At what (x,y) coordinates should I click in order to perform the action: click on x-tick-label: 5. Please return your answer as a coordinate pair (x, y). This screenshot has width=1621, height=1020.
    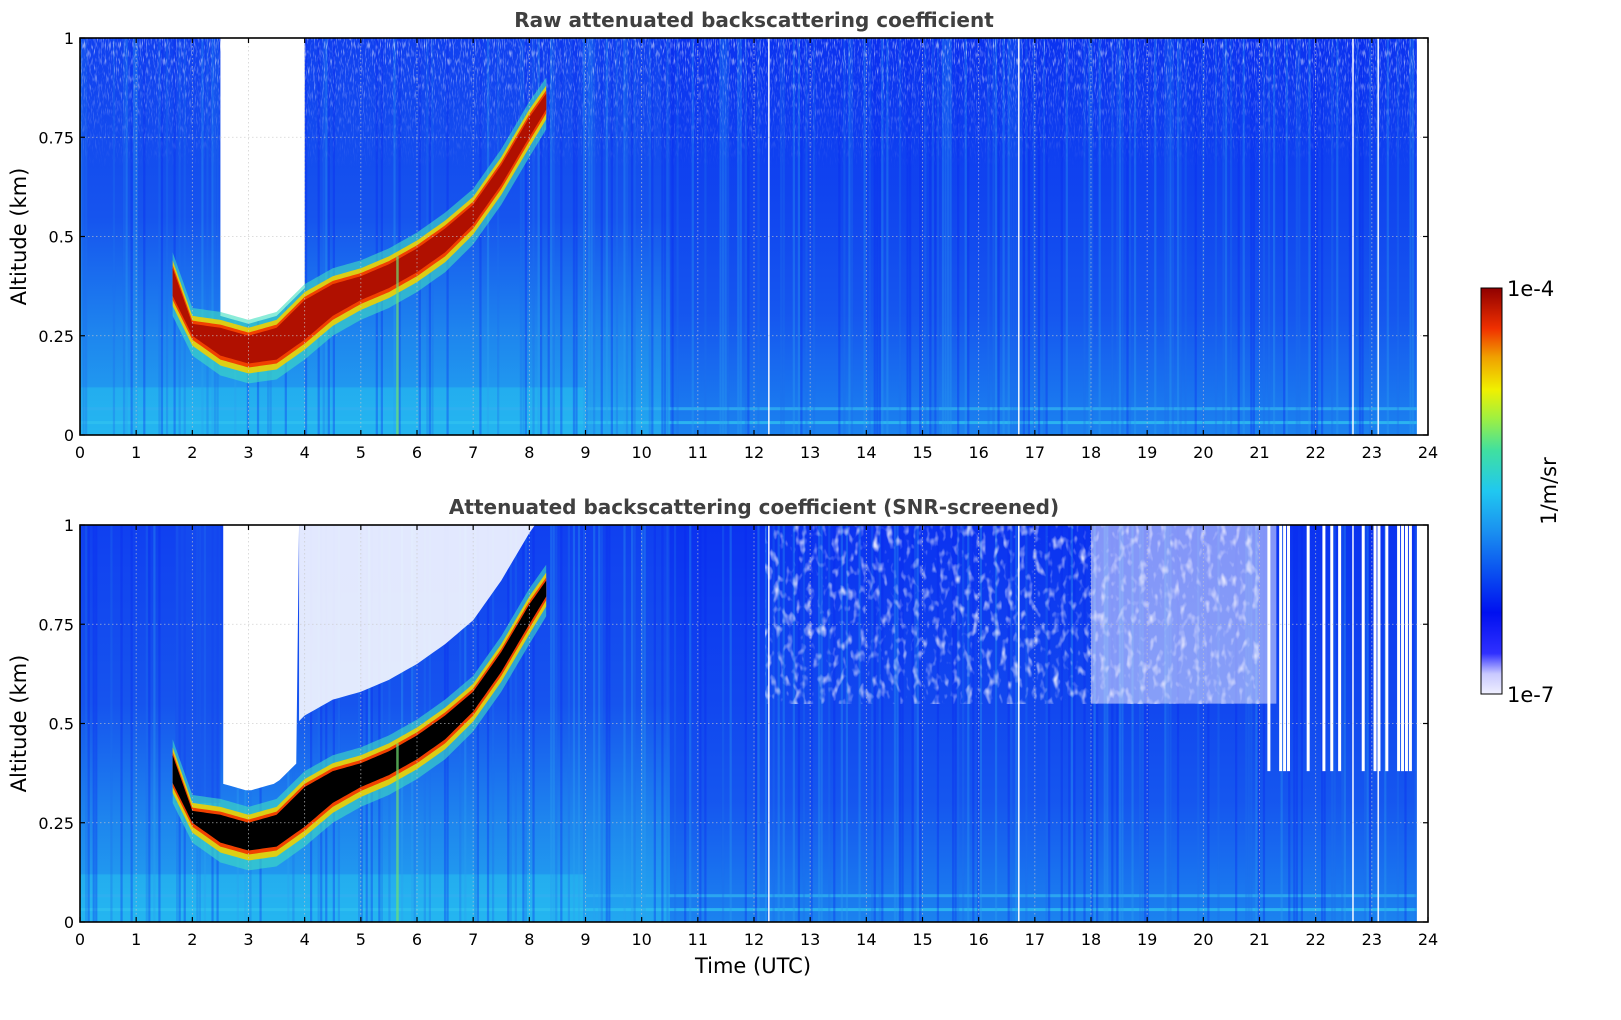
    Looking at the image, I should click on (361, 452).